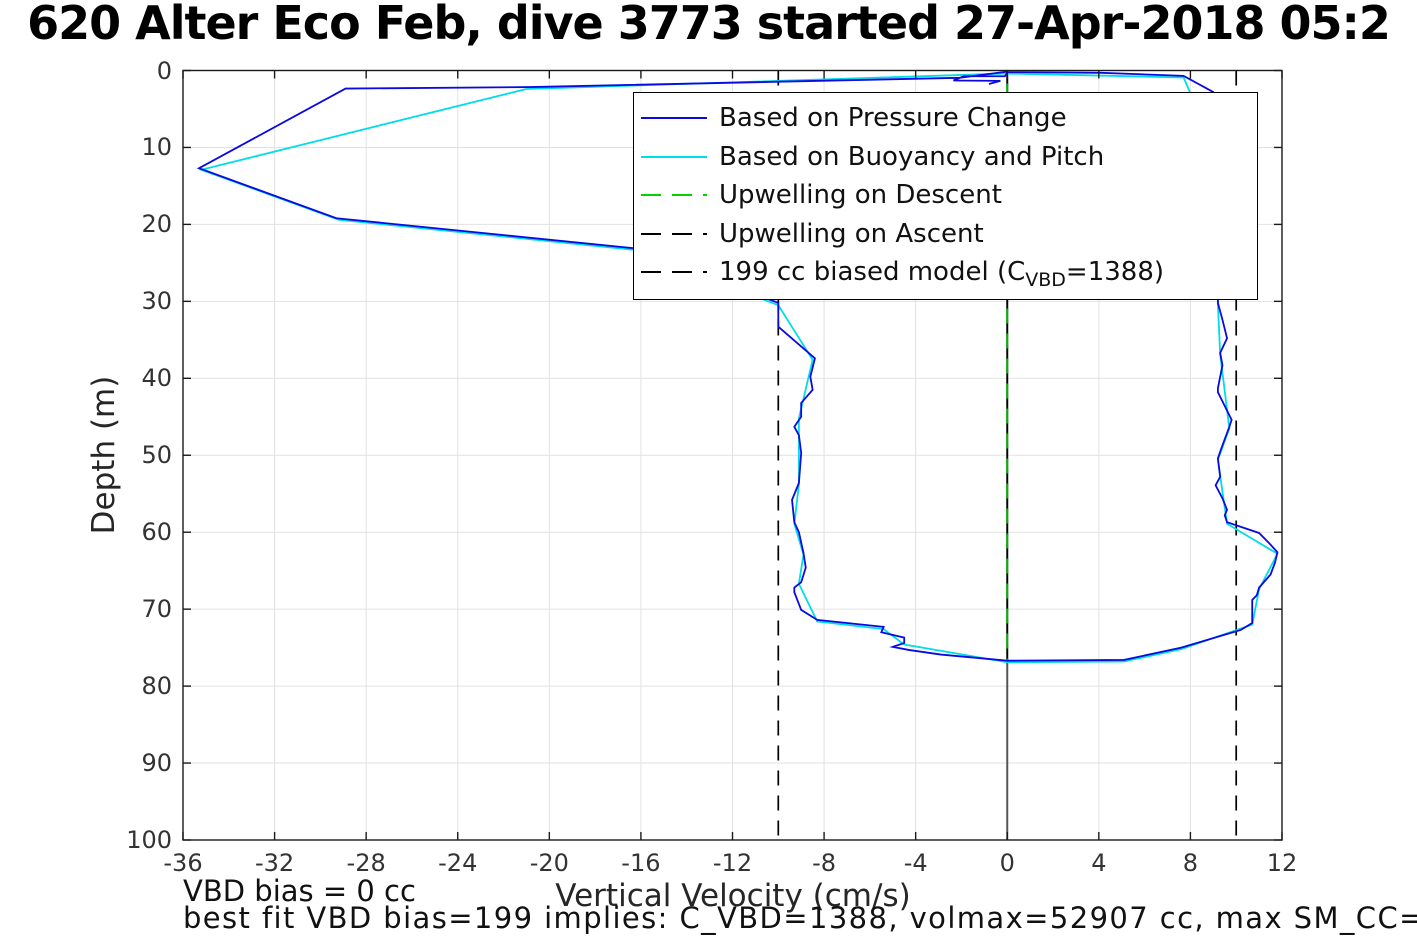 Image resolution: width=1417 pixels, height=945 pixels. What do you see at coordinates (366, 863) in the screenshot?
I see `x-tick-label--28: -28` at bounding box center [366, 863].